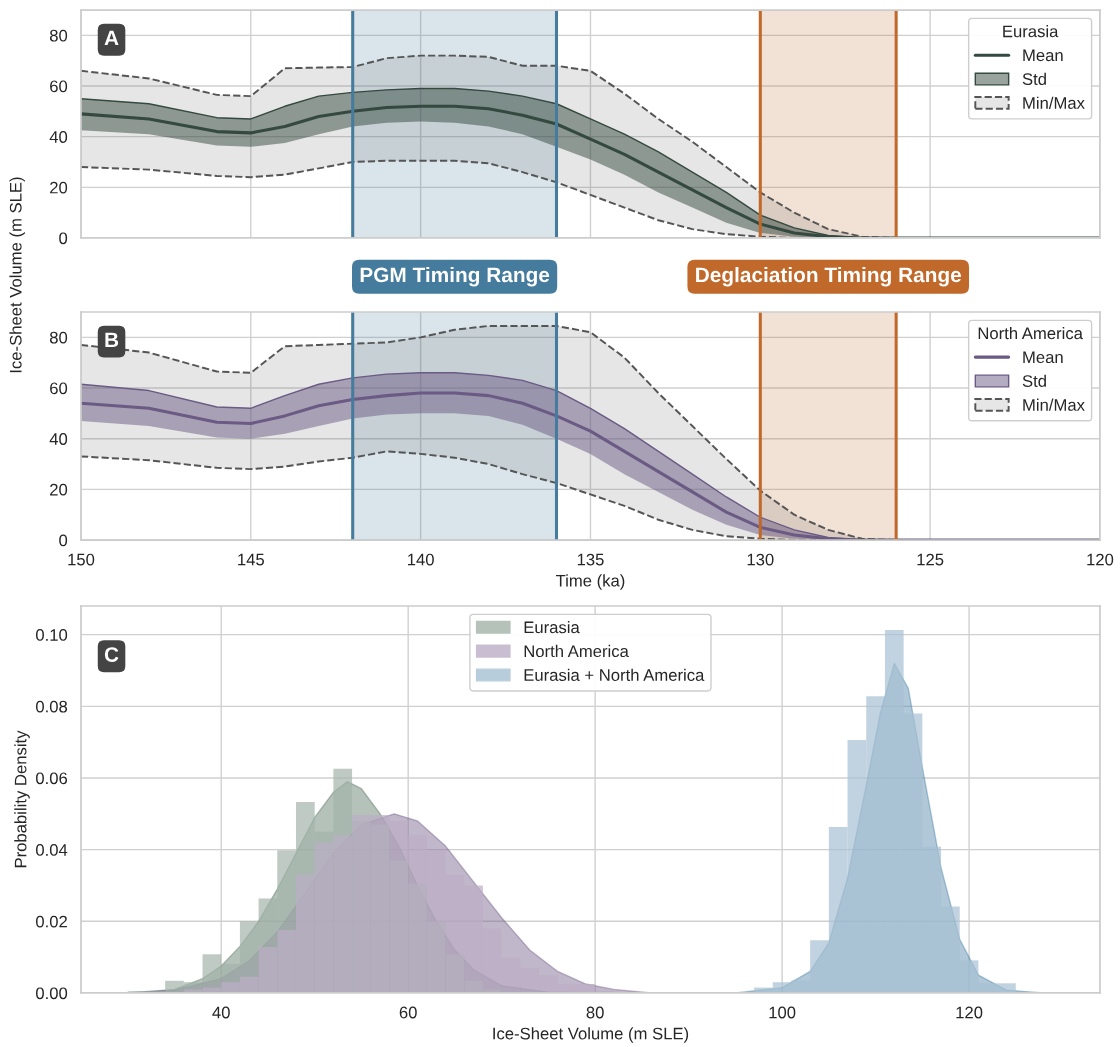  I want to click on legend-label: Eurasia, so click(552, 627).